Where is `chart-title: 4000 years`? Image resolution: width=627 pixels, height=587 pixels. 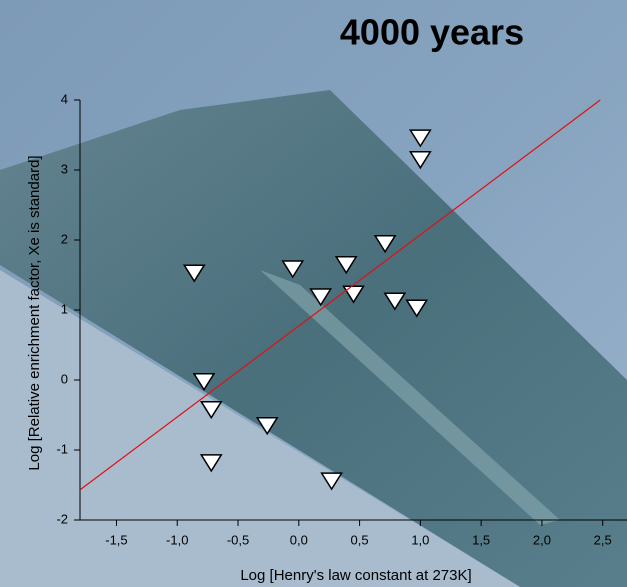 chart-title: 4000 years is located at coordinates (432, 32).